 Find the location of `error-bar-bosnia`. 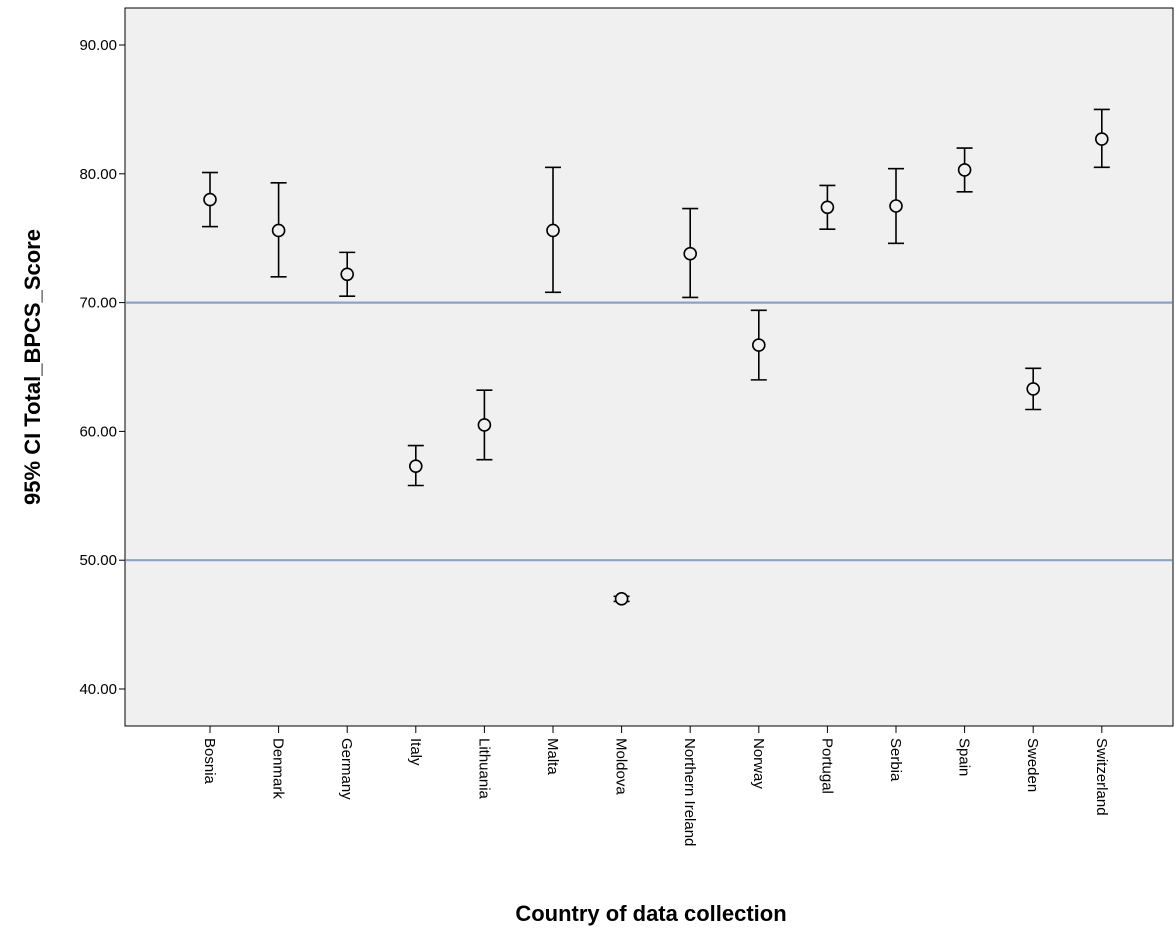

error-bar-bosnia is located at coordinates (210, 199).